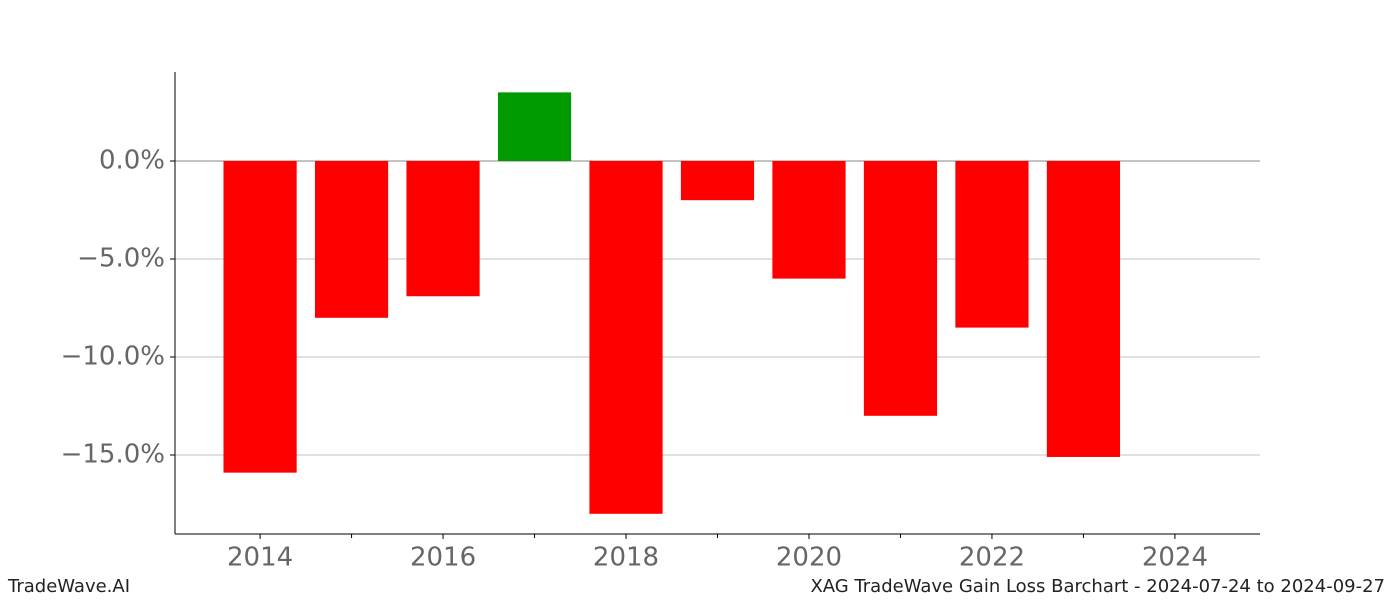 The width and height of the screenshot is (1400, 600). What do you see at coordinates (68, 586) in the screenshot?
I see `brand: TradeWave.AI` at bounding box center [68, 586].